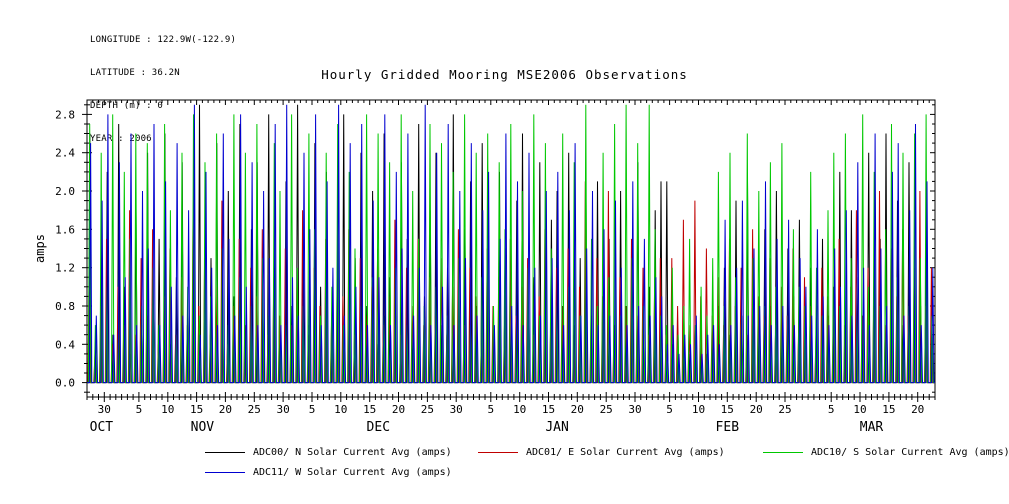  Describe the element at coordinates (378, 427) in the screenshot. I see `month-label: DEC` at that location.